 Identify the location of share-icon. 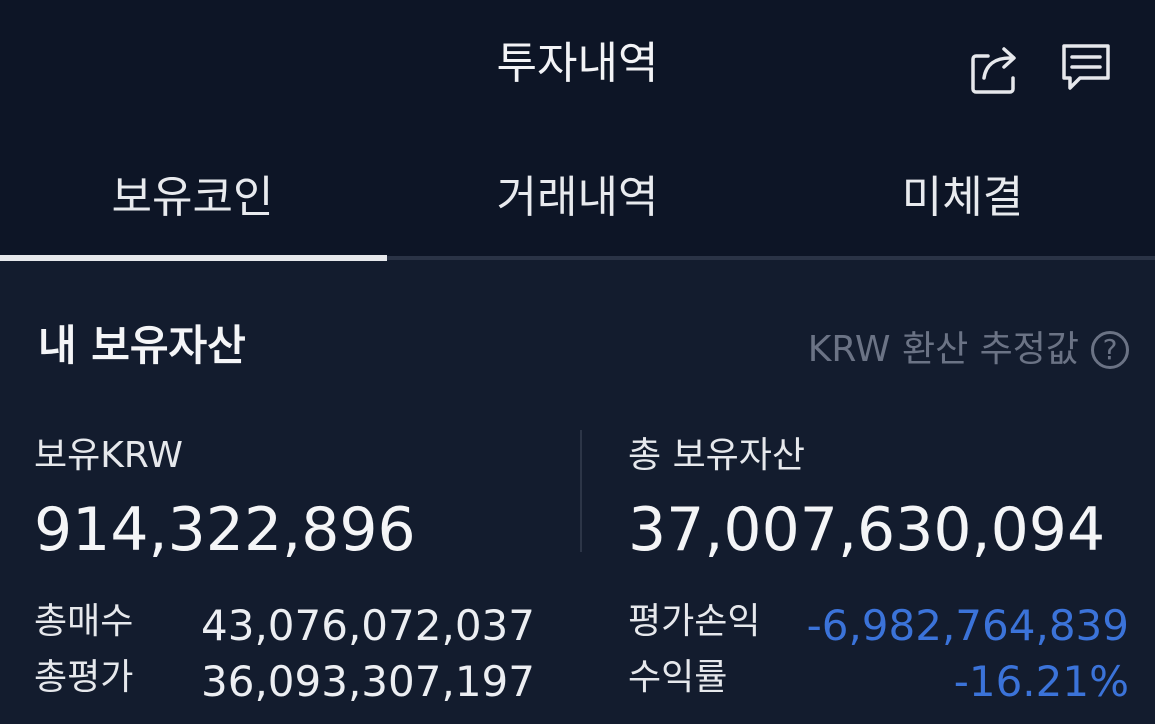
(993, 70).